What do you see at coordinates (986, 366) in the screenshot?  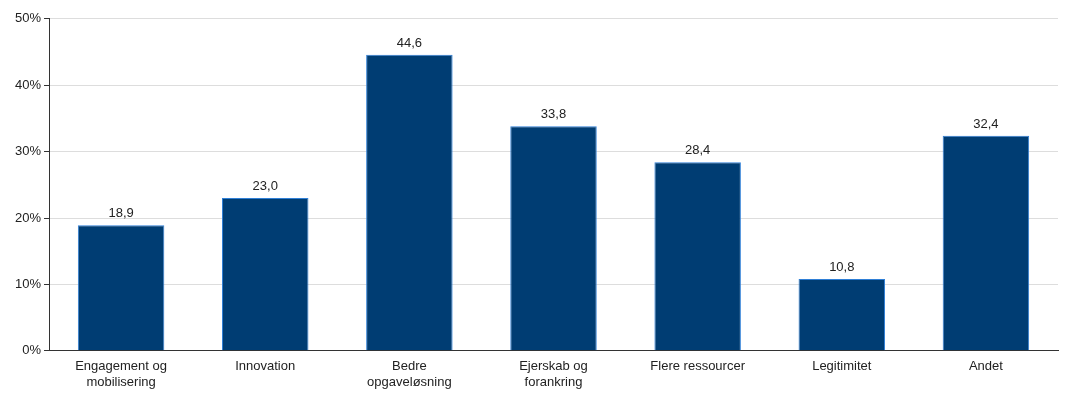 I see `x-tick-label: Andet` at bounding box center [986, 366].